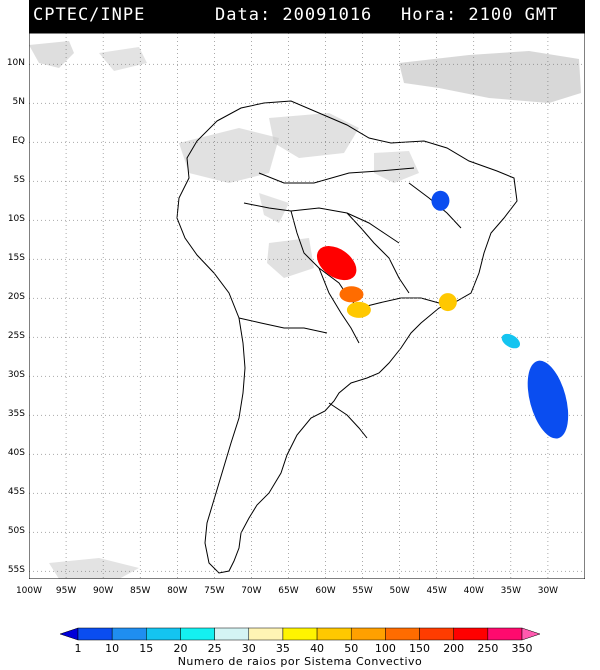  What do you see at coordinates (473, 591) in the screenshot?
I see `longitude-label: 40W` at bounding box center [473, 591].